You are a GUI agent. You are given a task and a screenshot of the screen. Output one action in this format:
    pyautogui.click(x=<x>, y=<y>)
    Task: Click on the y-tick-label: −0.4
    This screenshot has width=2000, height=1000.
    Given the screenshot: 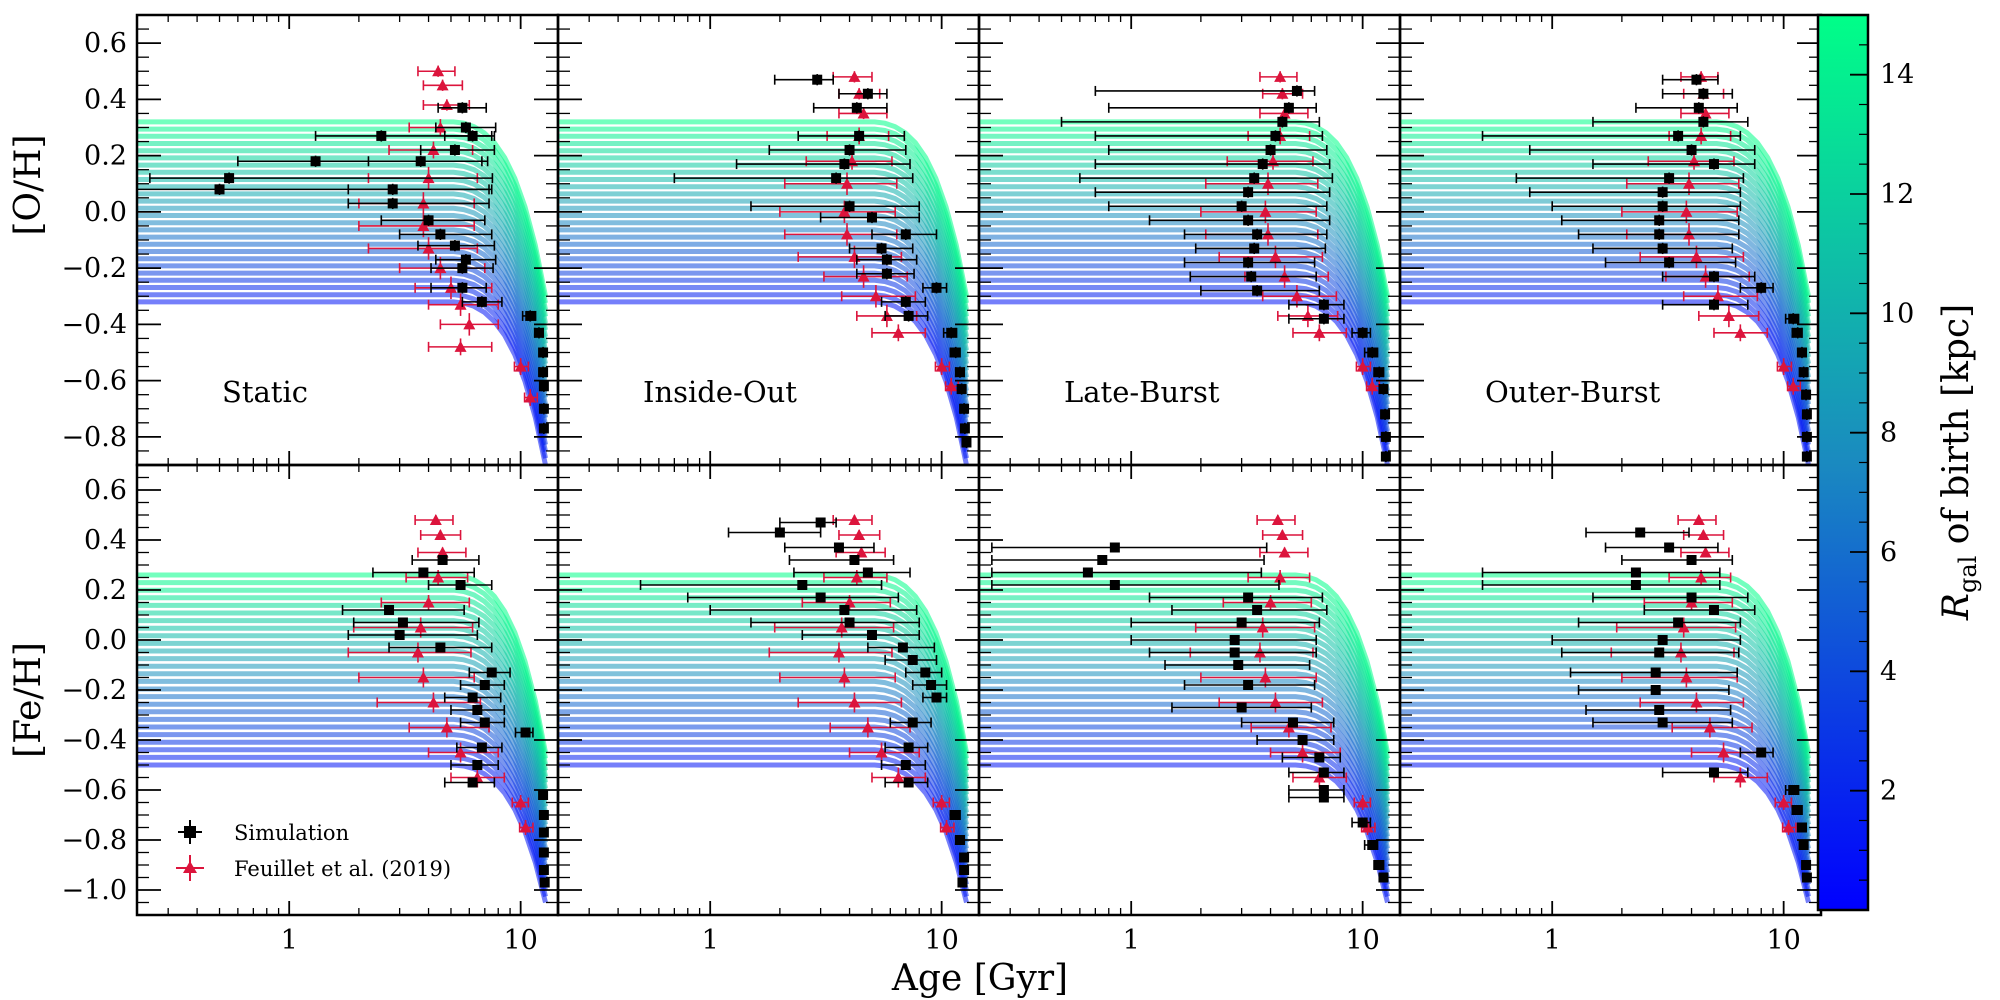 What is the action you would take?
    pyautogui.click(x=94, y=740)
    